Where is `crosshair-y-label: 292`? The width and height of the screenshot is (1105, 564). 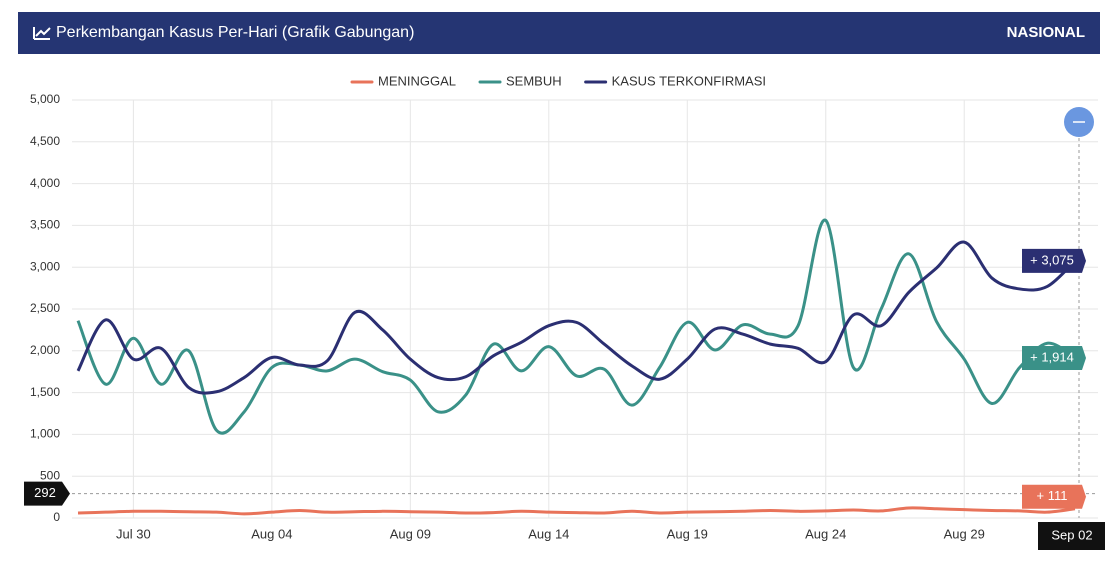
crosshair-y-label: 292 is located at coordinates (45, 492).